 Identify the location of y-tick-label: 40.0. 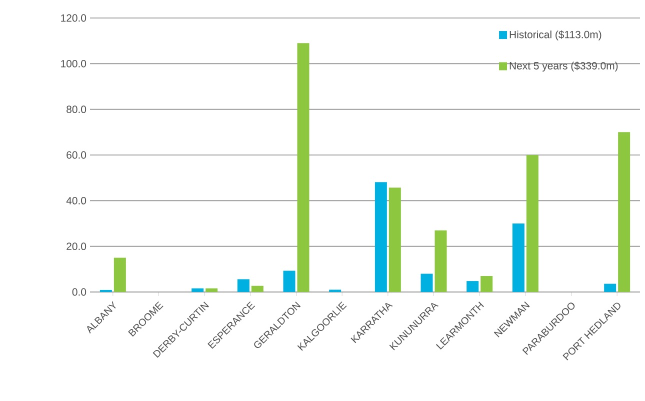
(76, 200).